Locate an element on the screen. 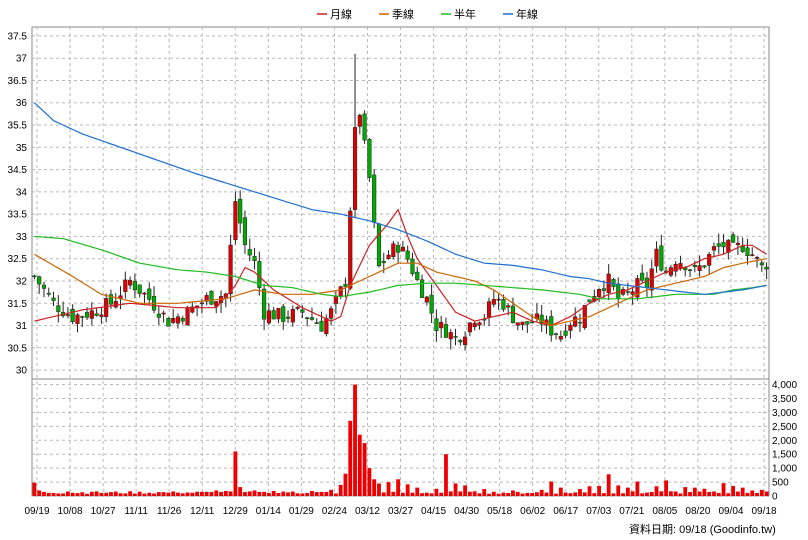  x-tick-label: 09/18 is located at coordinates (763, 511).